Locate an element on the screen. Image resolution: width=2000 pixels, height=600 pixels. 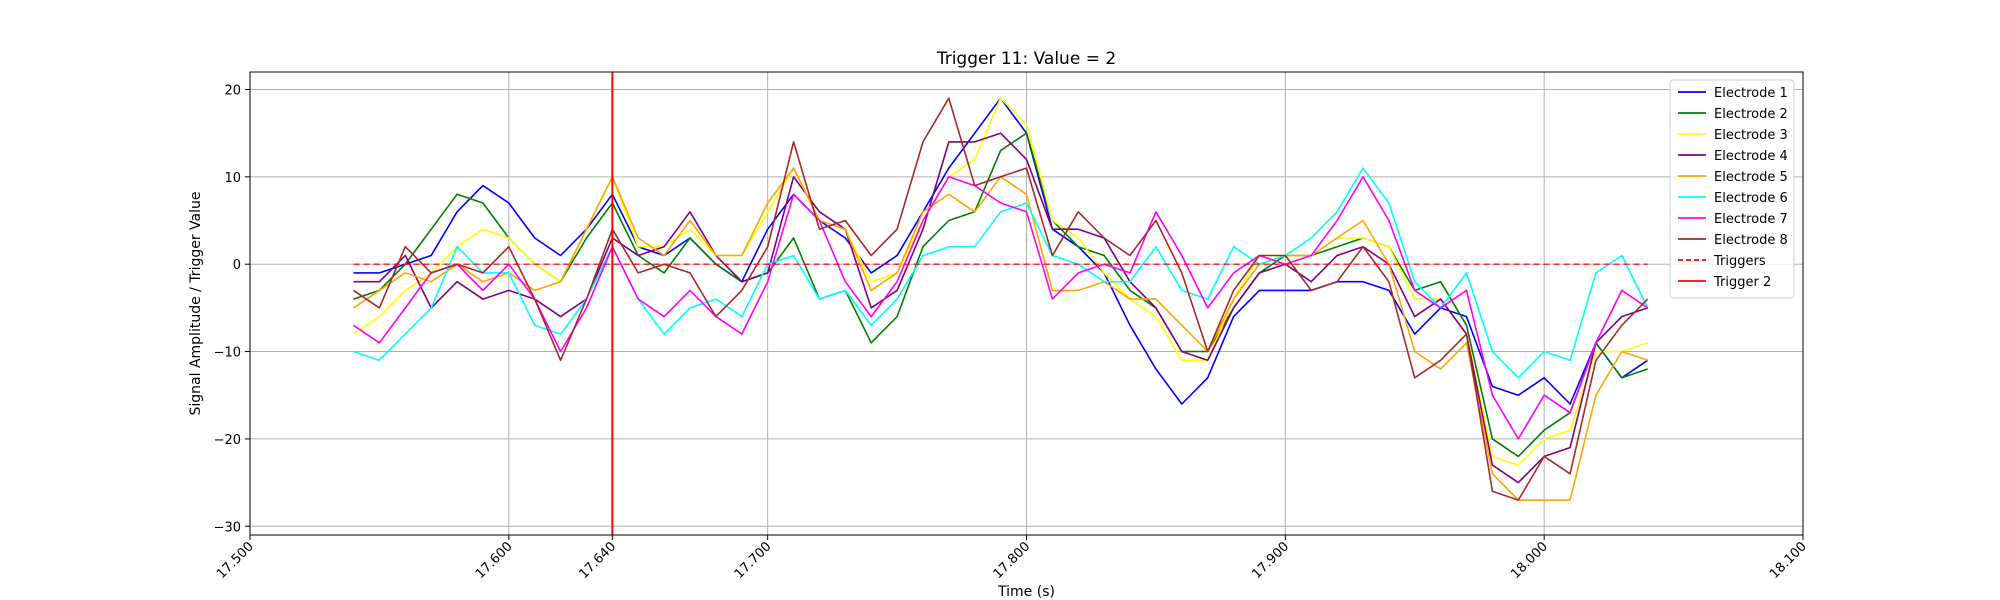
legend-label: Triggers is located at coordinates (1739, 261).